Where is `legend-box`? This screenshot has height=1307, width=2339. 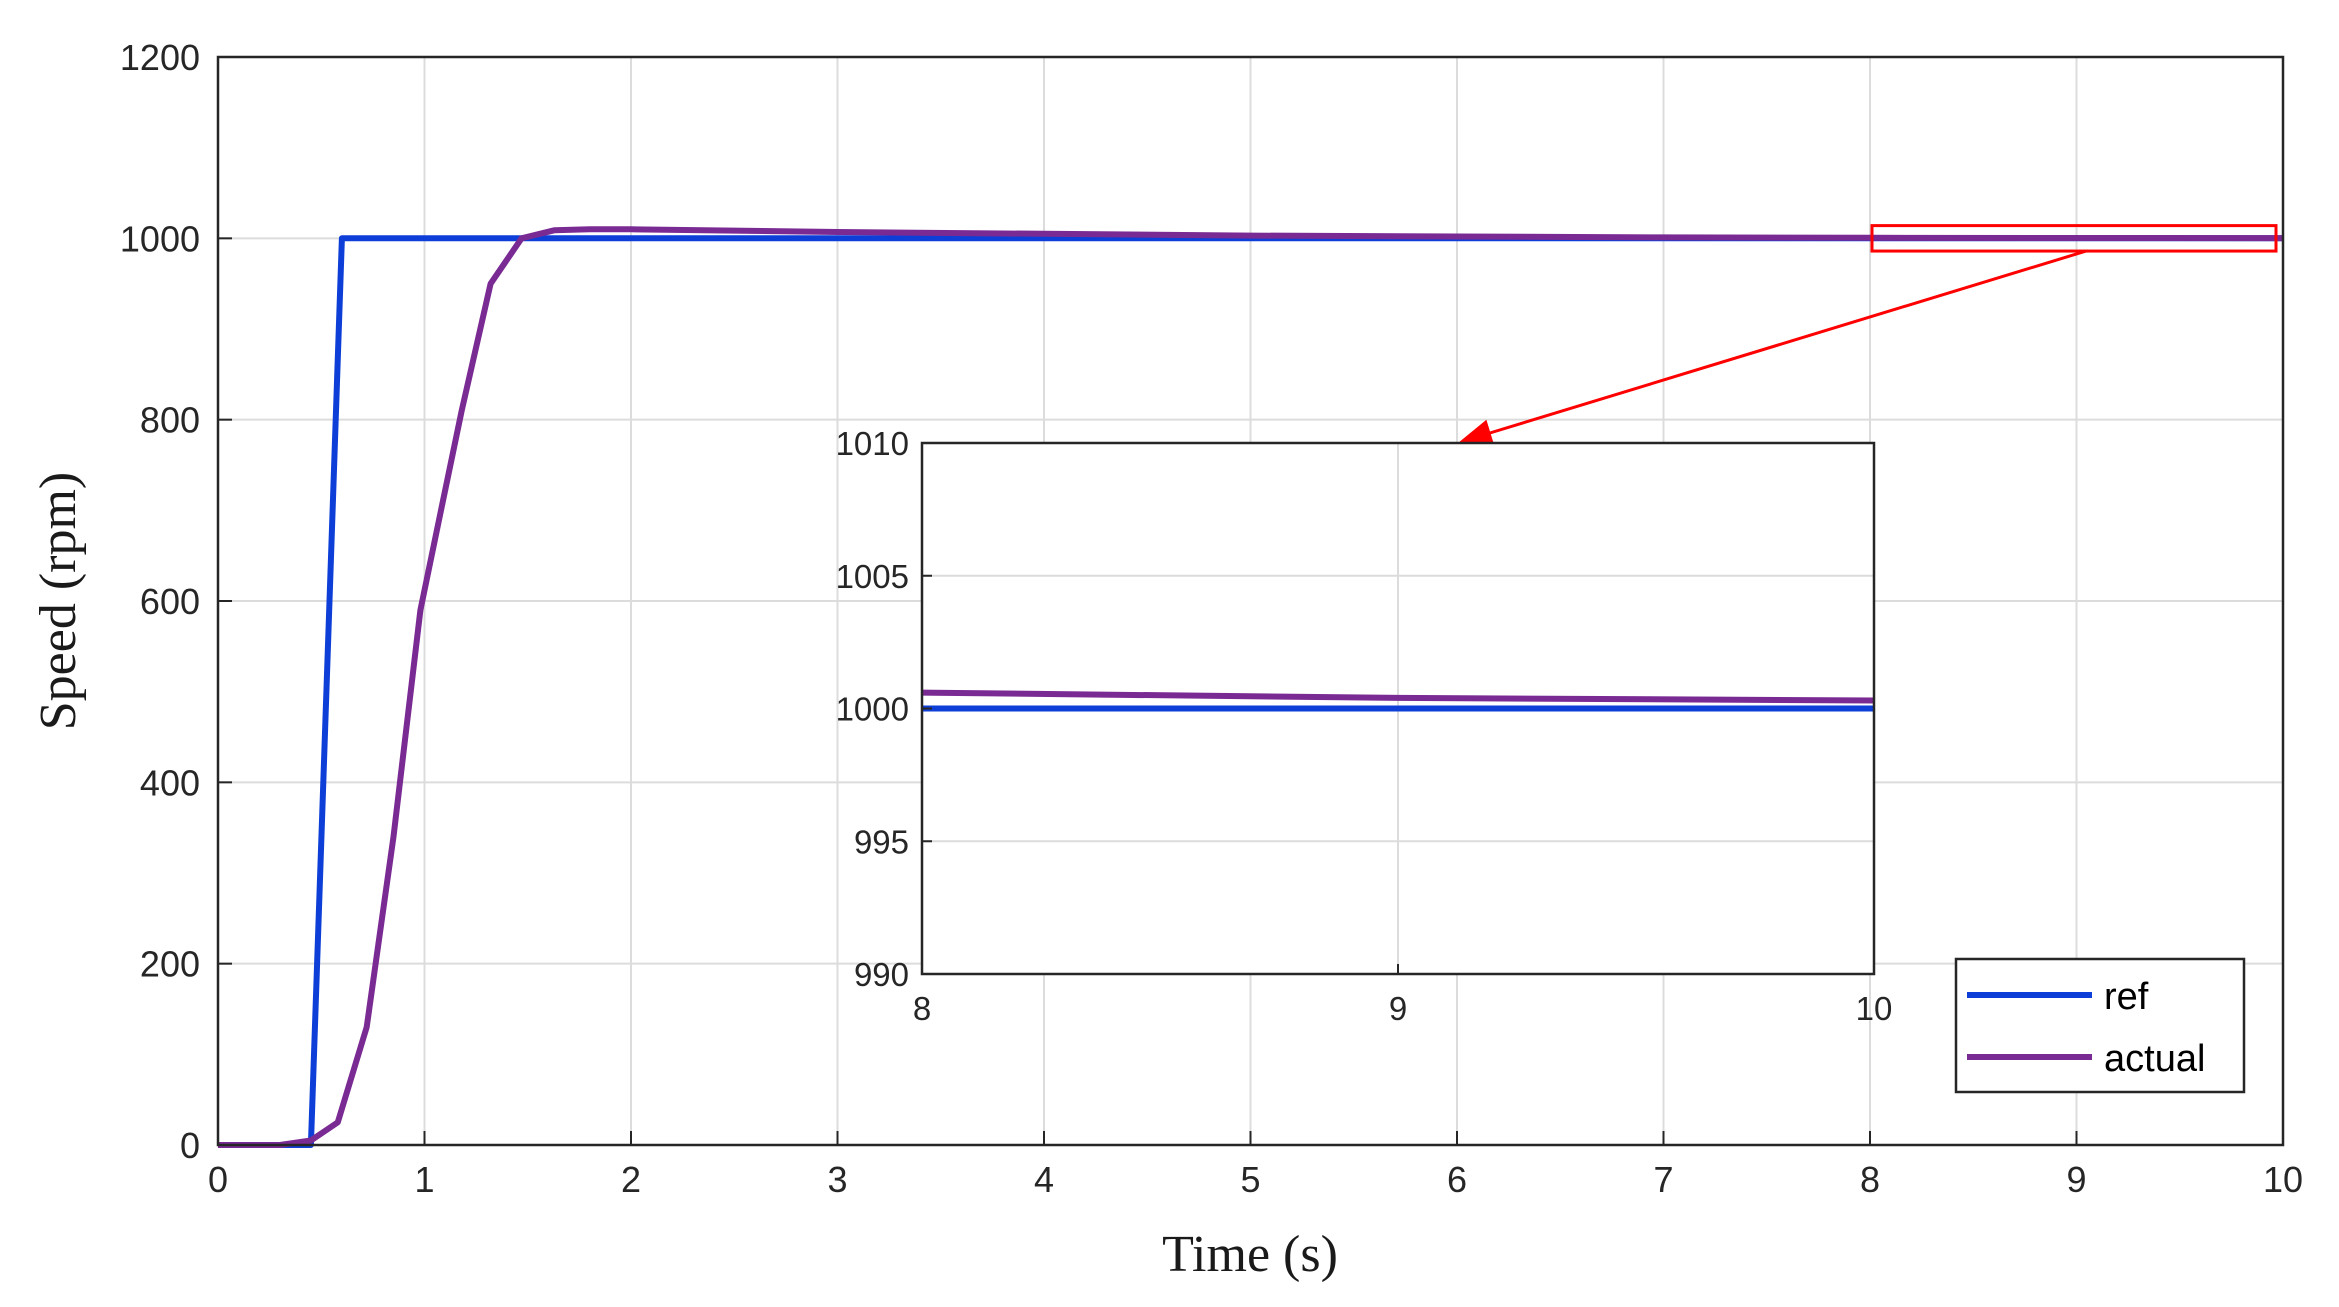
legend-box is located at coordinates (2100, 1025).